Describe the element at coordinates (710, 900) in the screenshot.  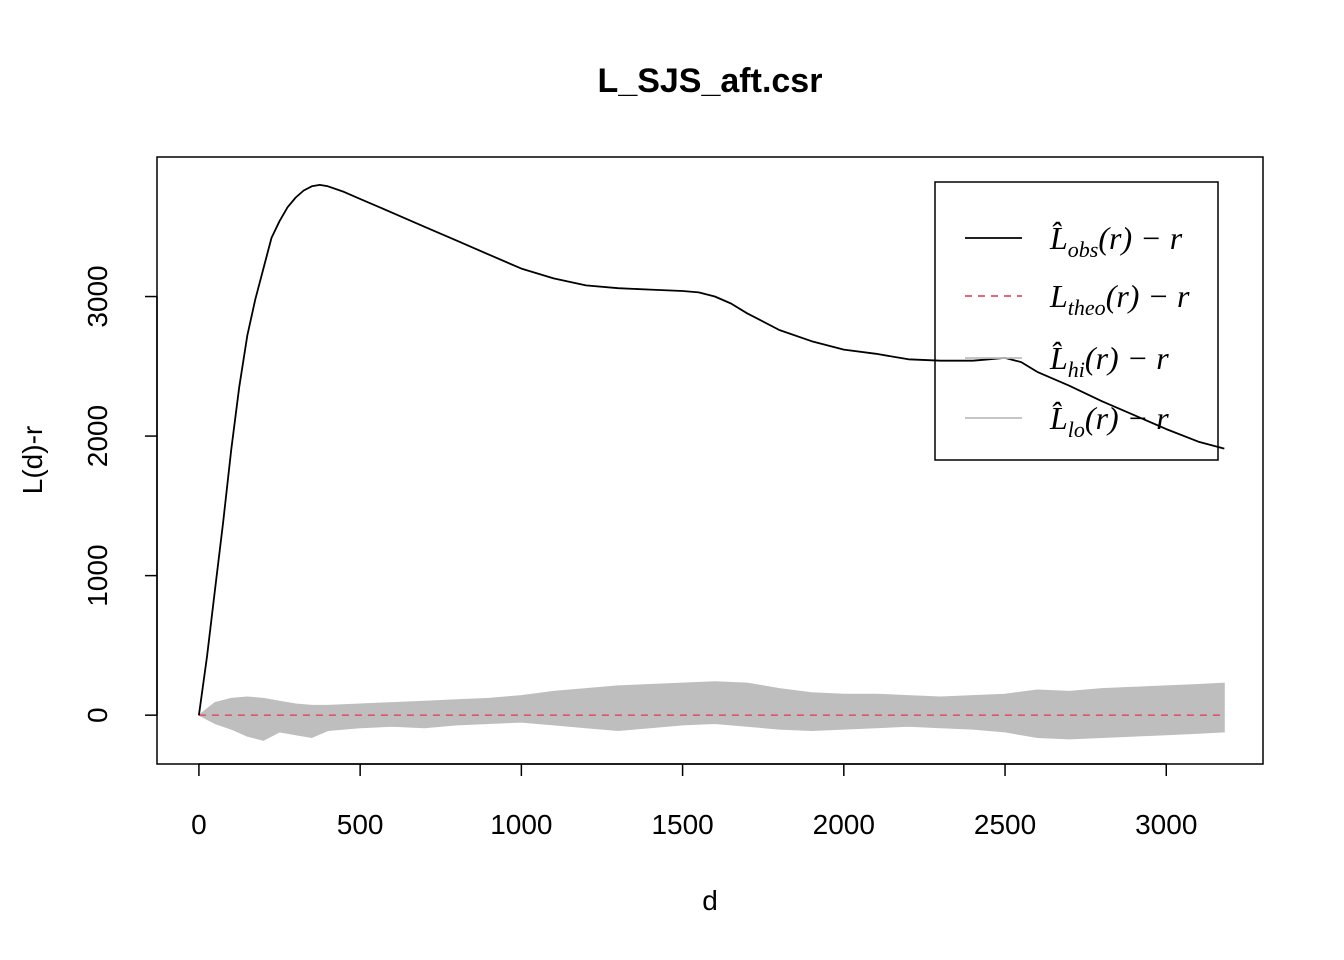
I see `x-axis-label: d` at that location.